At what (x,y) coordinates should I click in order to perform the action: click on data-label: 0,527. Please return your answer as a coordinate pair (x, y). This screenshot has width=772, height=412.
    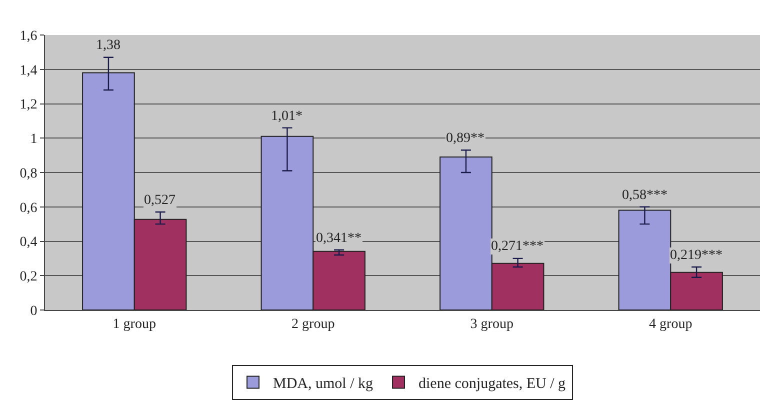
    Looking at the image, I should click on (160, 200).